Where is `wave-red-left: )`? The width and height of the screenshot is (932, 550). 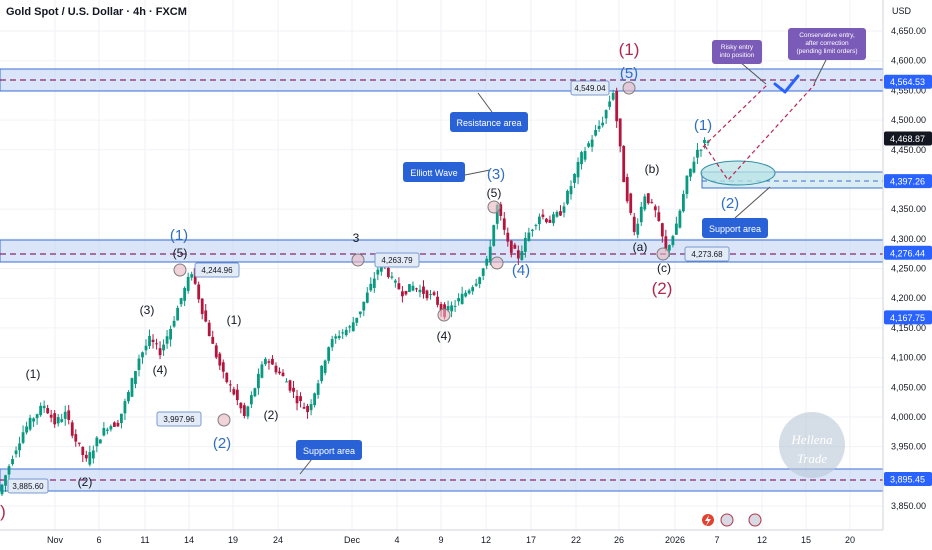
wave-red-left: ) is located at coordinates (3, 511).